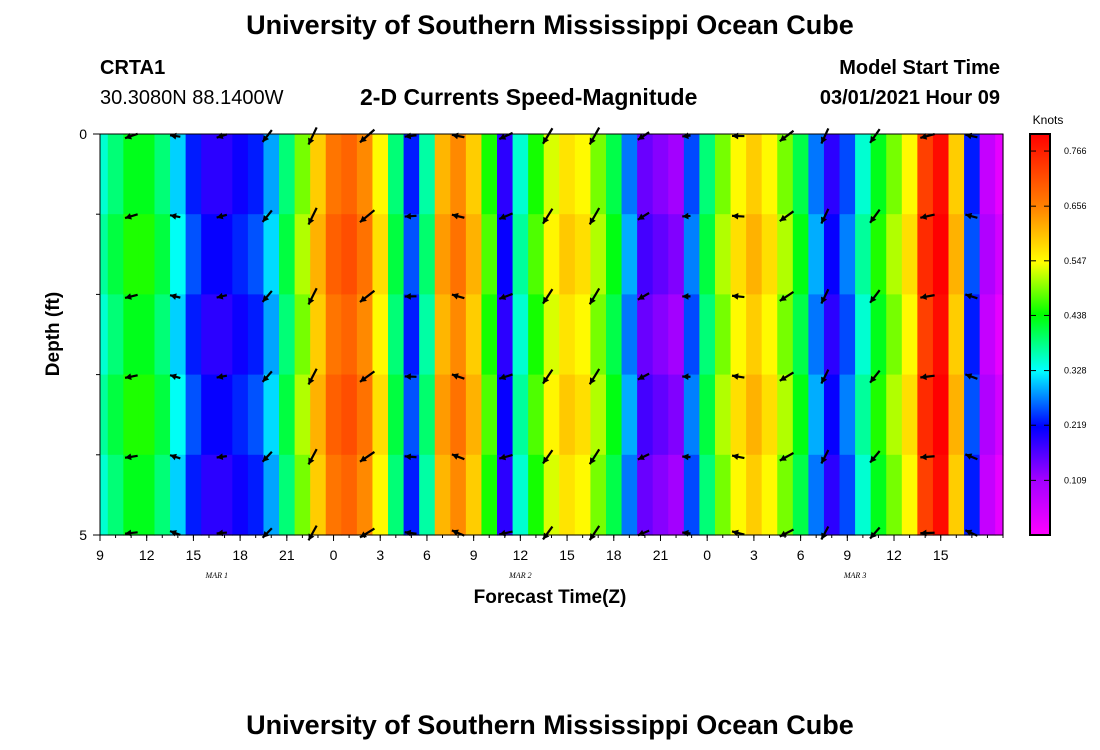  I want to click on x-tick-label: 15, so click(567, 555).